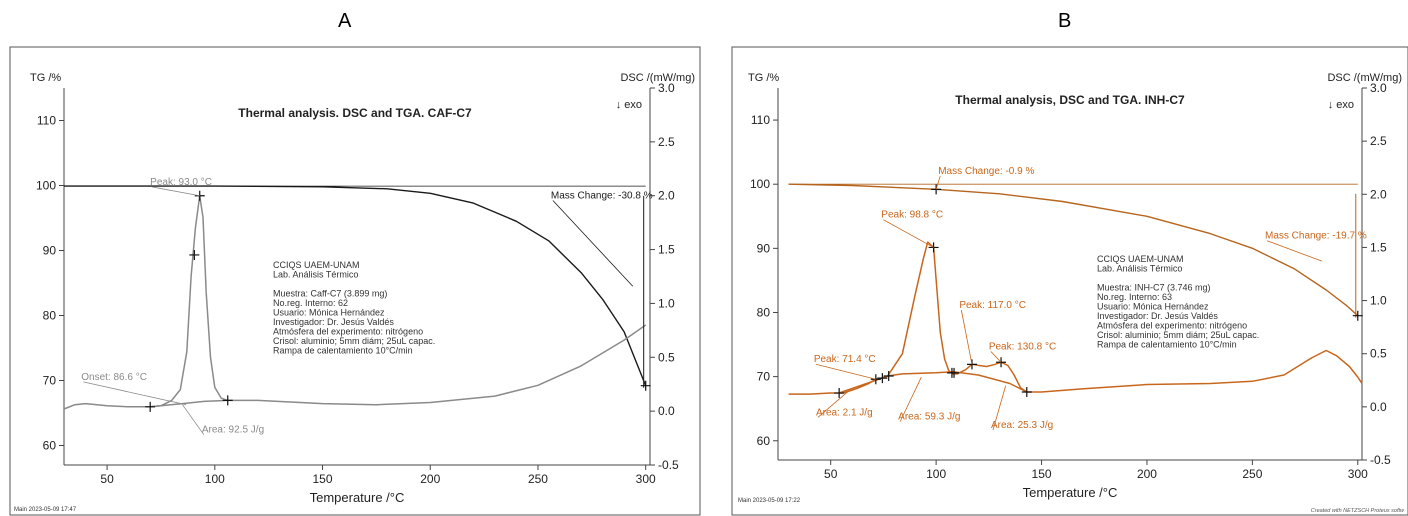 This screenshot has width=1408, height=516. I want to click on y-right-tick-label: 1.0, so click(1378, 301).